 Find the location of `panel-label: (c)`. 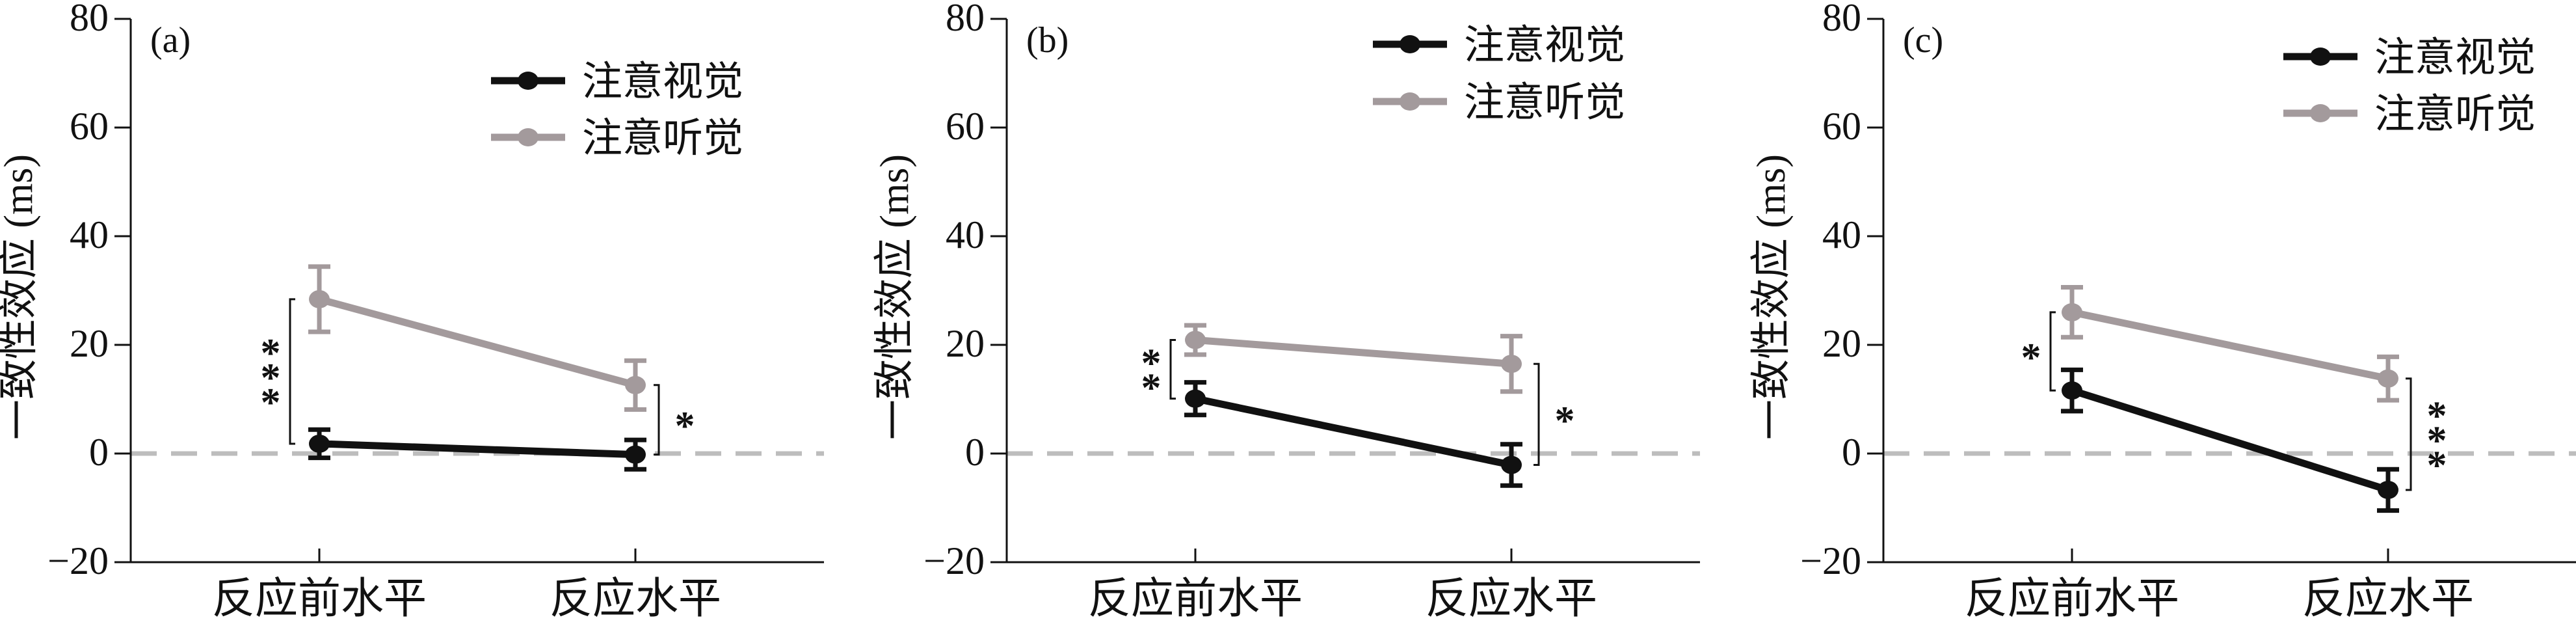

panel-label: (c) is located at coordinates (1923, 40).